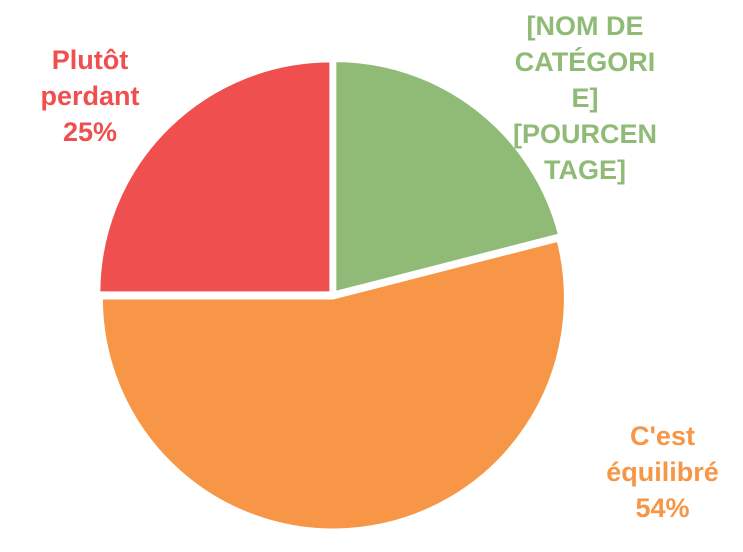 Image resolution: width=743 pixels, height=552 pixels. Describe the element at coordinates (662, 508) in the screenshot. I see `value-label: 54%` at that location.